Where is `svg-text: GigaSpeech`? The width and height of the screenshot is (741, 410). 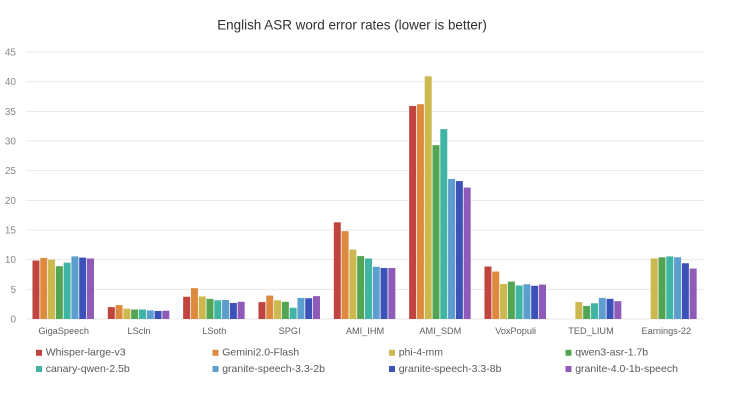 svg-text: GigaSpeech is located at coordinates (63, 331).